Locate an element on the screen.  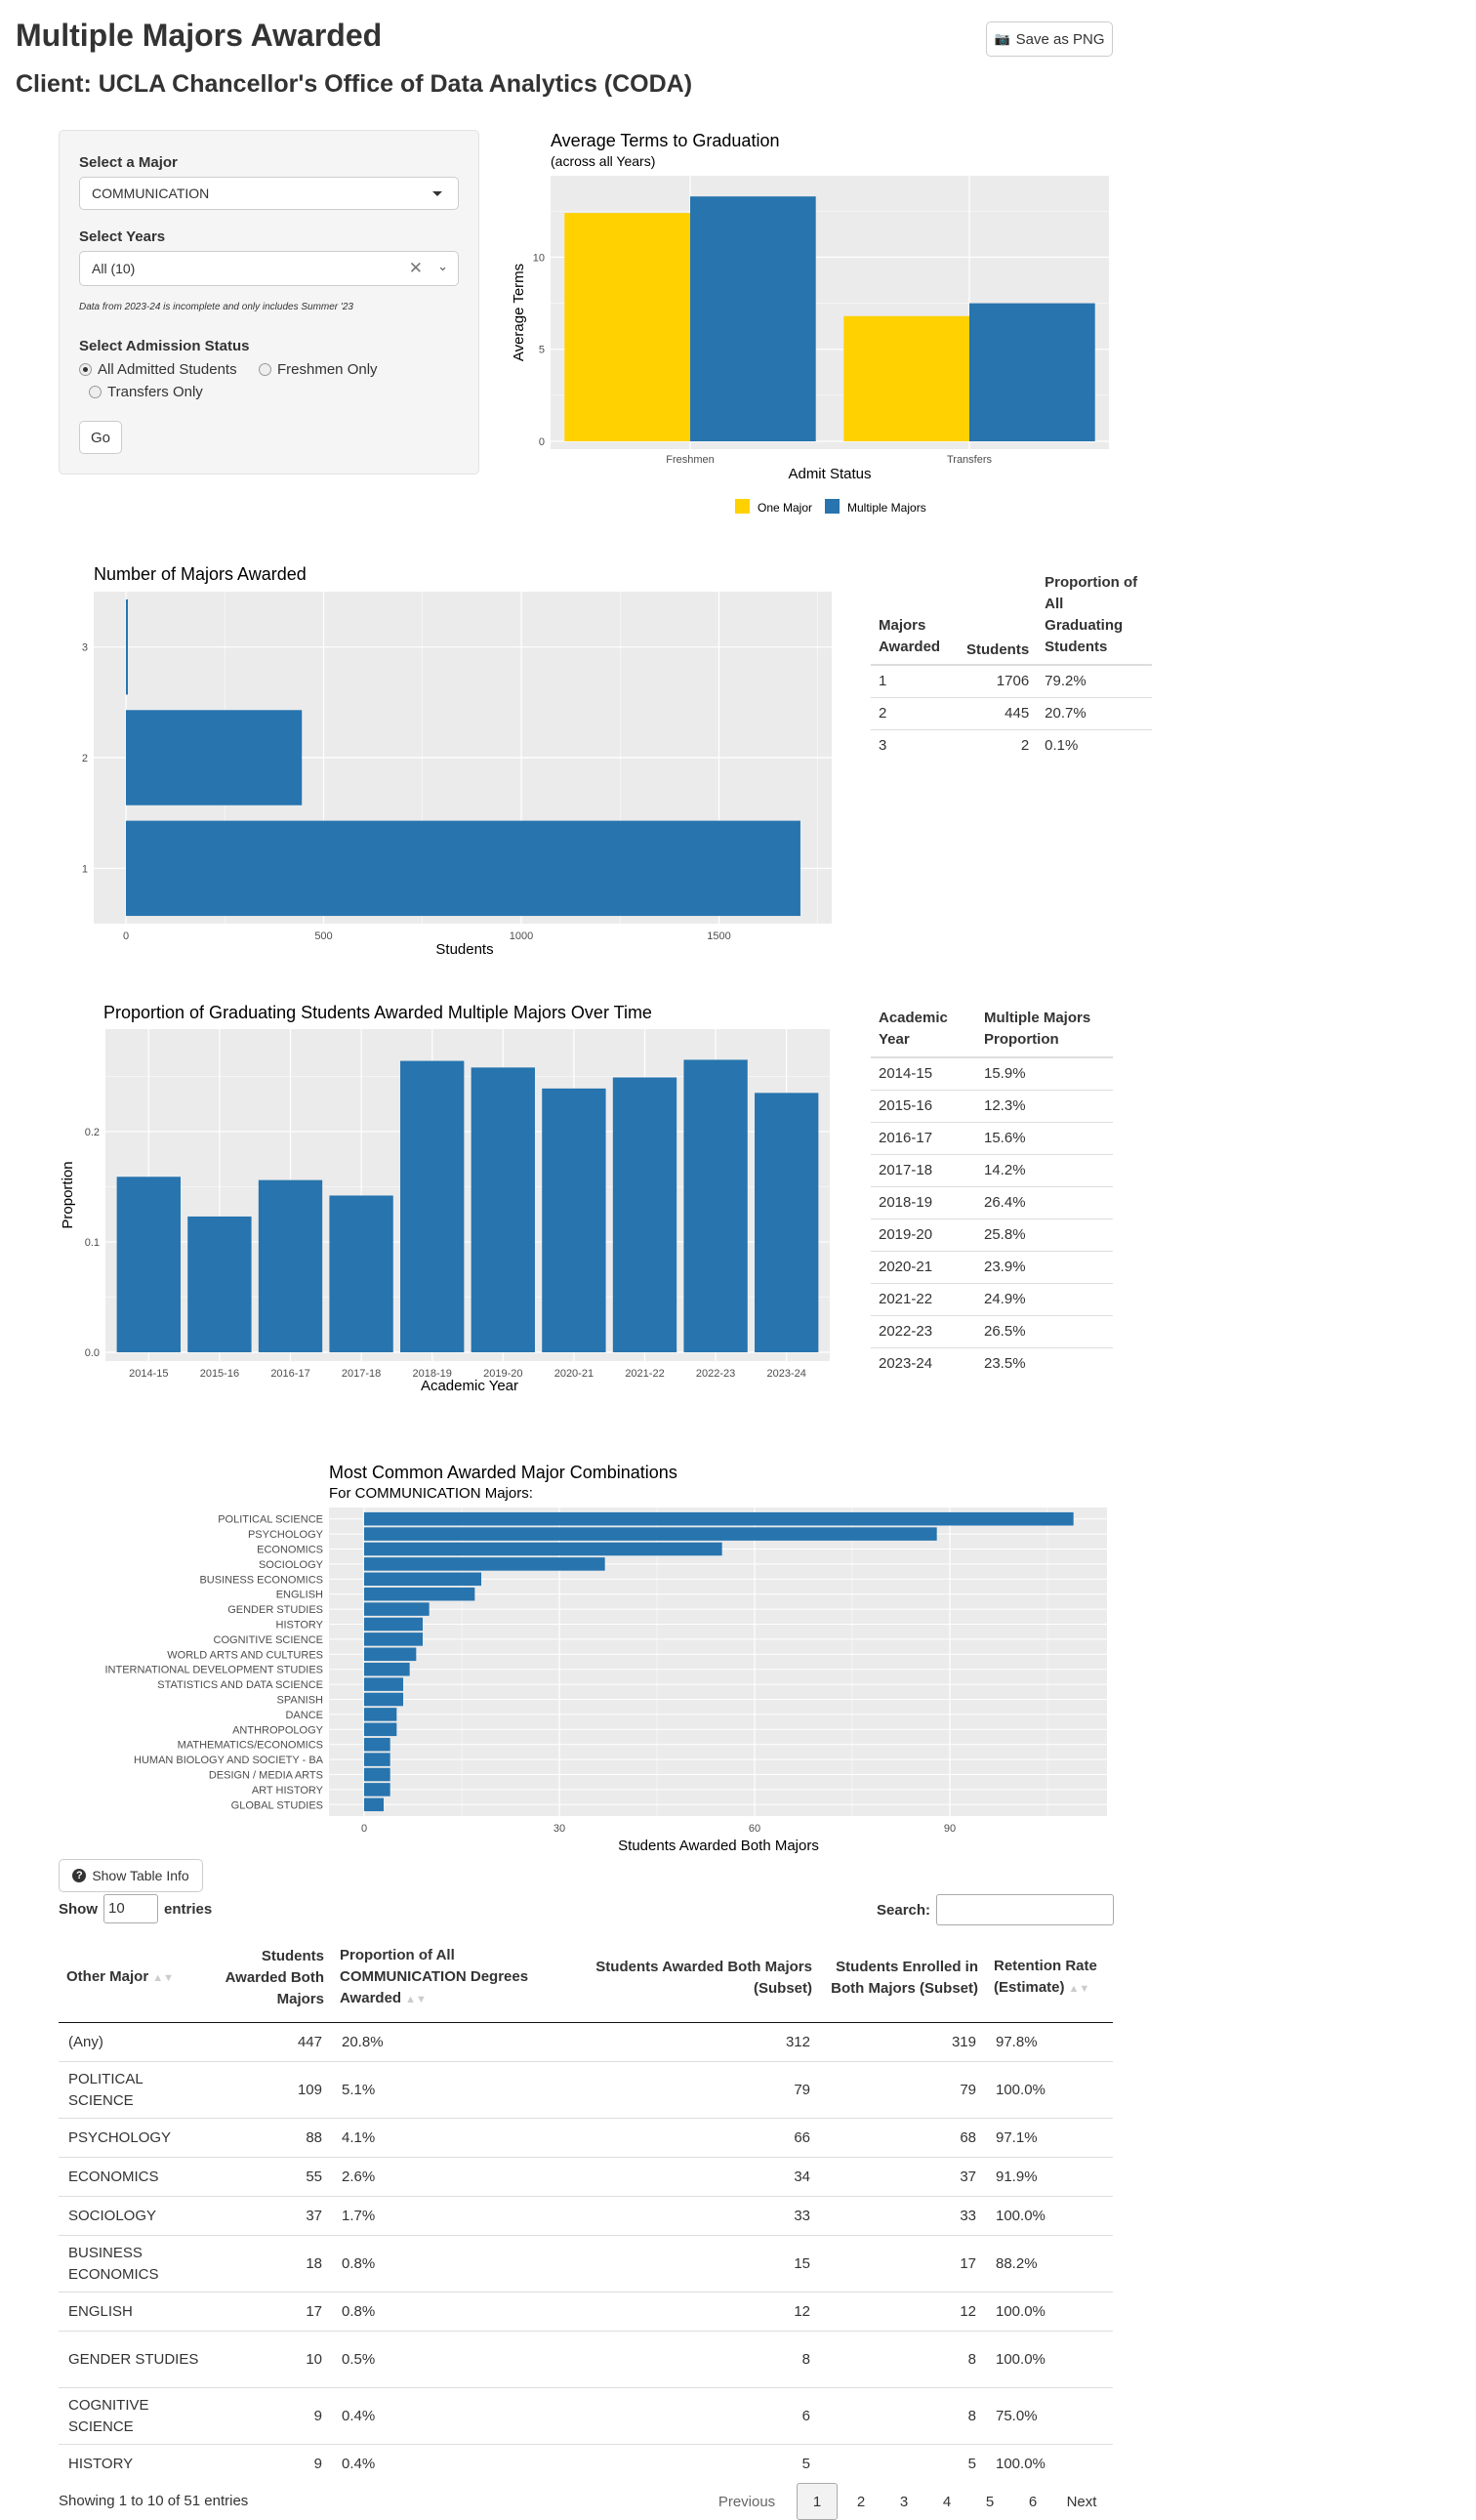
bars is located at coordinates (463, 758).